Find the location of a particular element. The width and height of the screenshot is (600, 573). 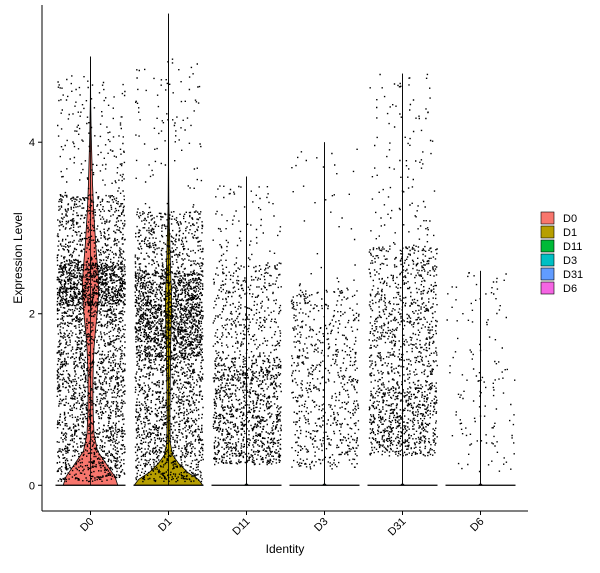

violin-group-d31 is located at coordinates (402, 279).